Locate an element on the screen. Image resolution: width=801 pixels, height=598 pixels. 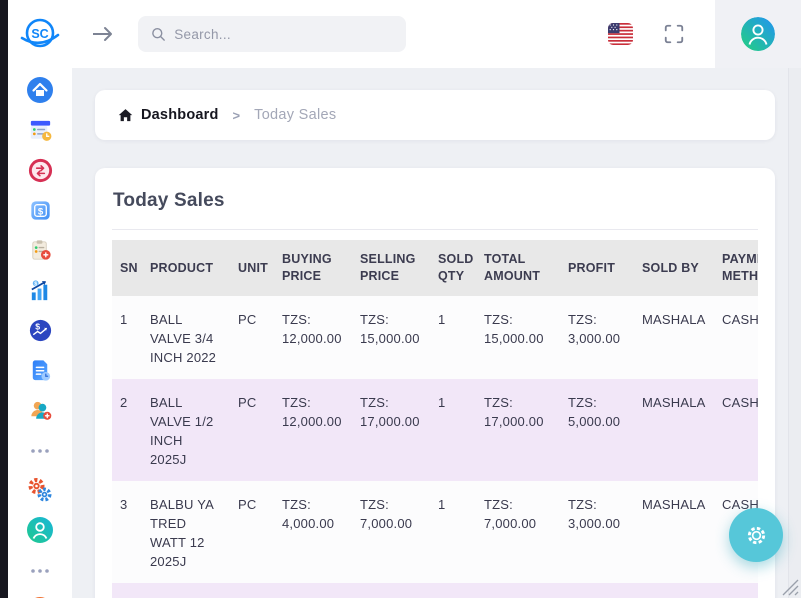
profile-icon is located at coordinates (40, 530).